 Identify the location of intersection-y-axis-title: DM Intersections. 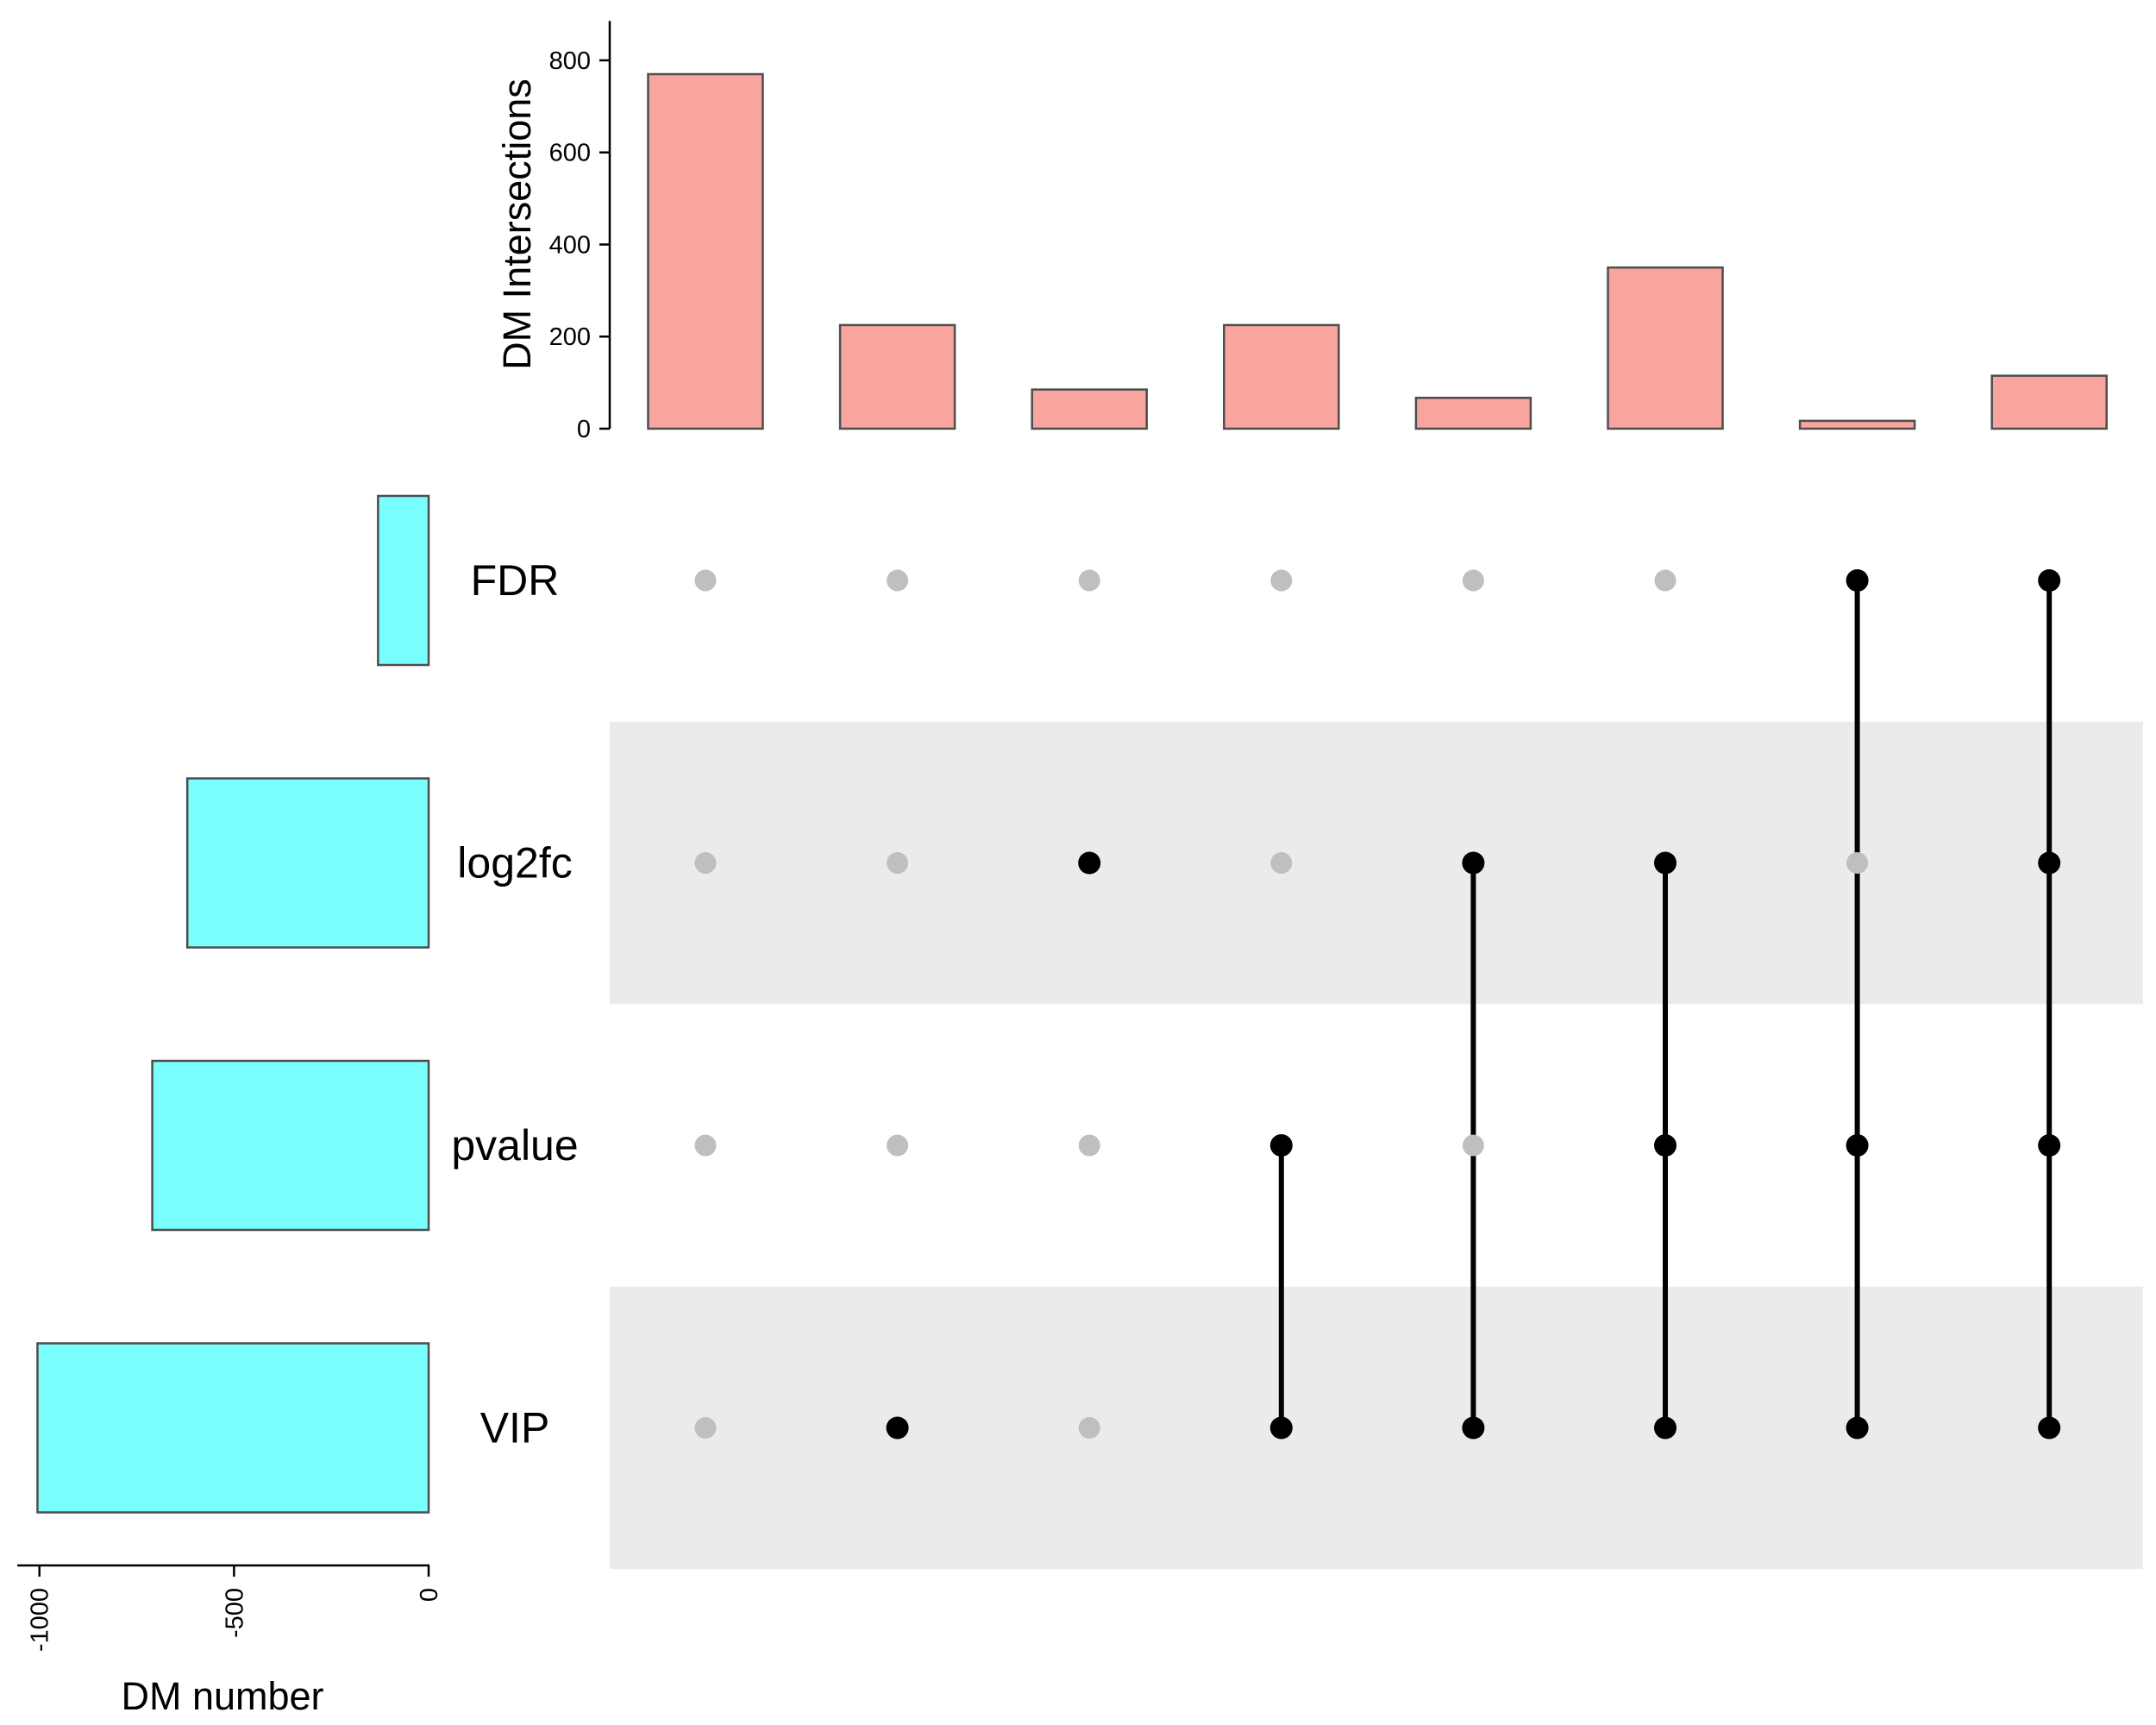
(517, 224).